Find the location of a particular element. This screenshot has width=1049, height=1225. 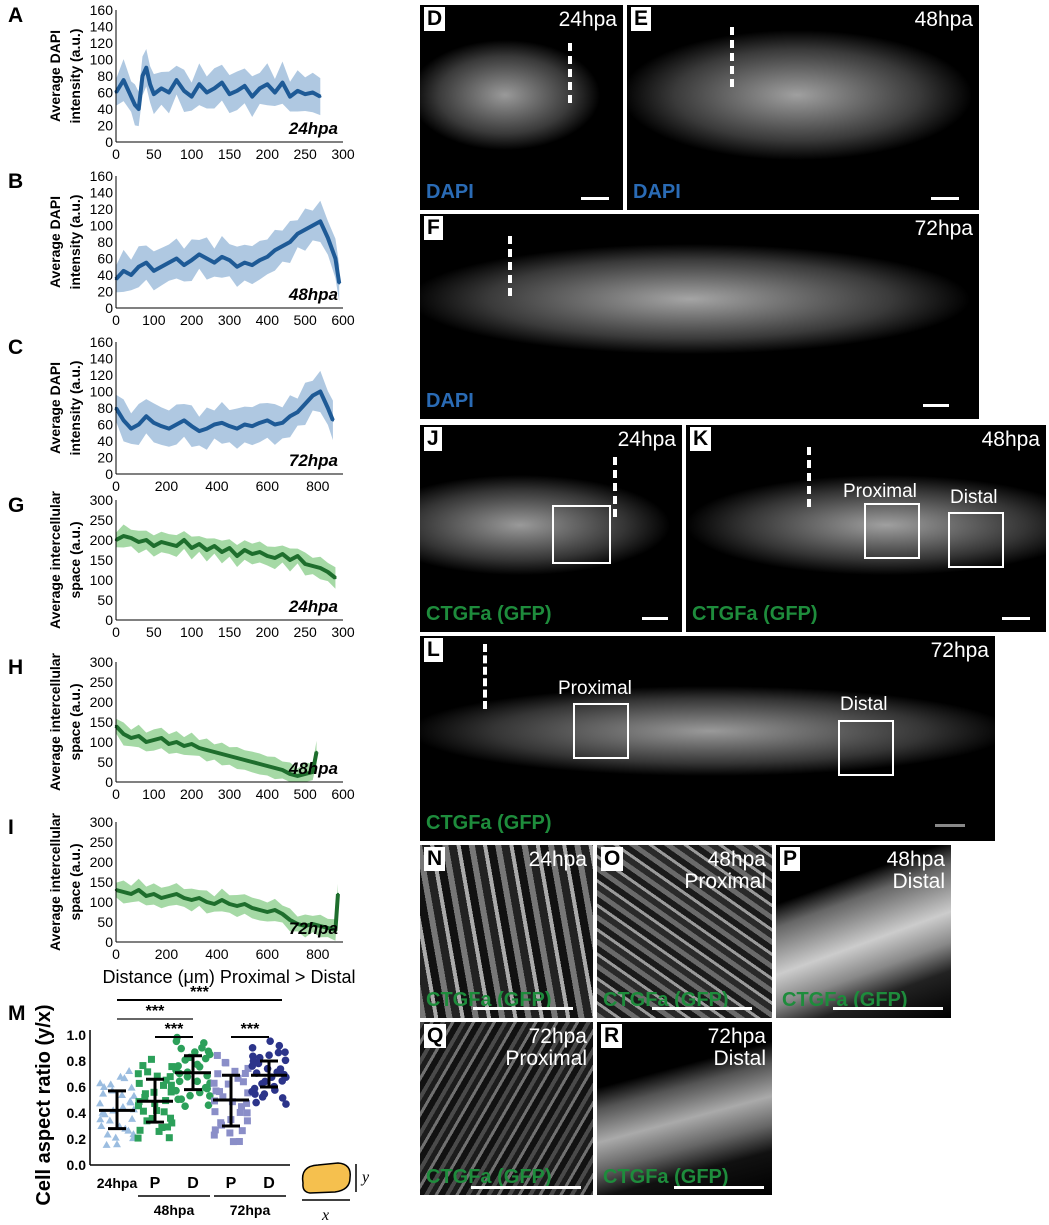

chart-g-series-line is located at coordinates (226, 557).